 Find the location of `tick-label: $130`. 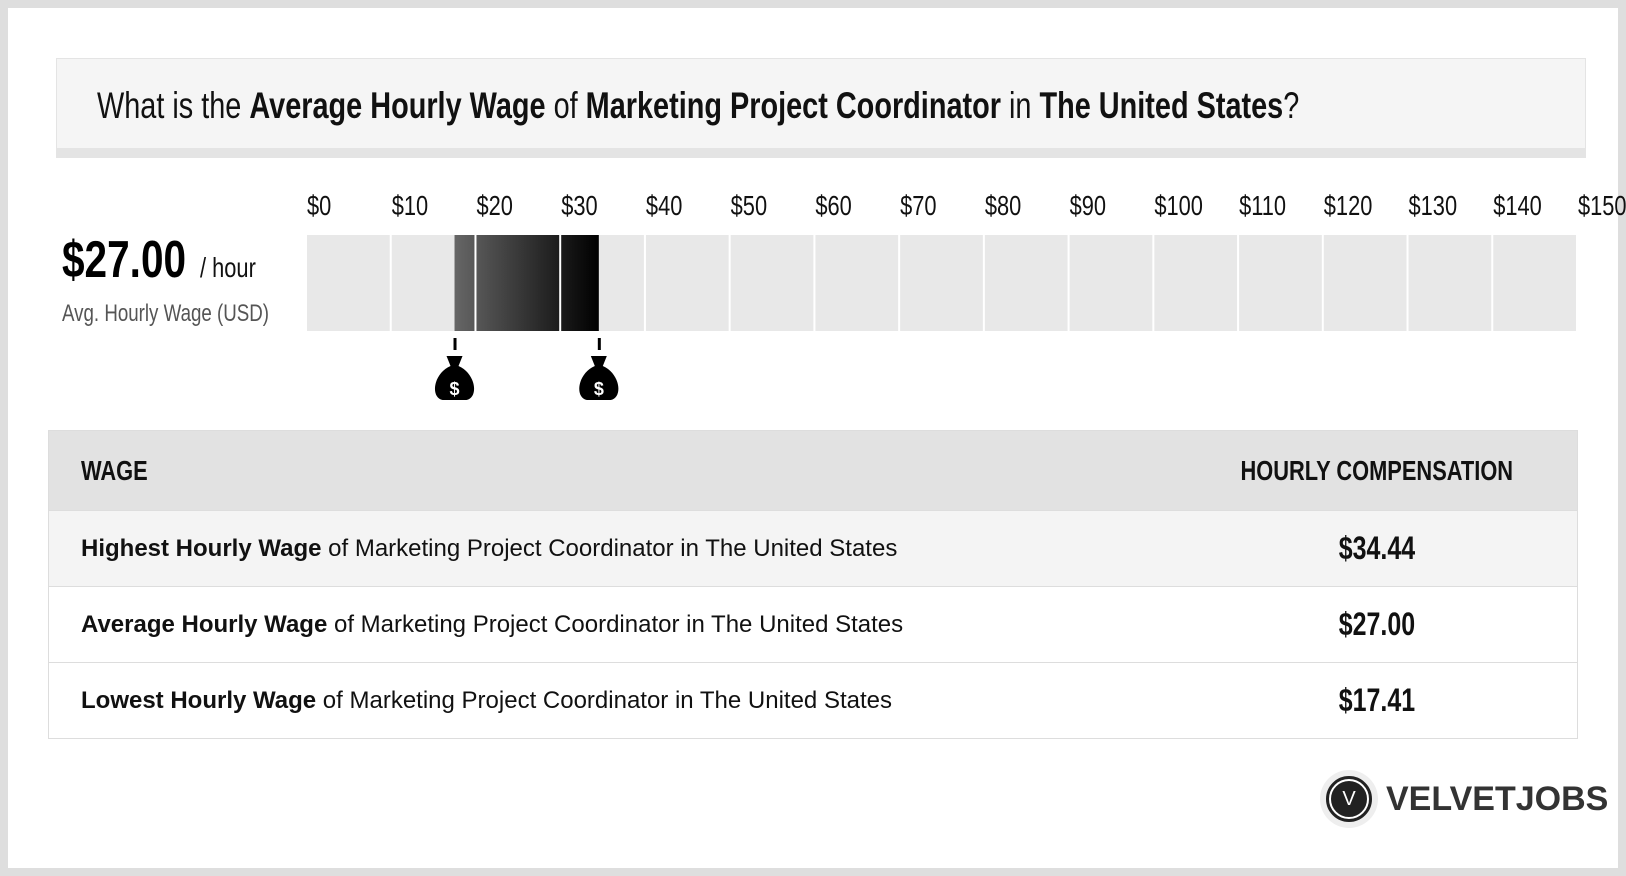

tick-label: $130 is located at coordinates (1433, 205).